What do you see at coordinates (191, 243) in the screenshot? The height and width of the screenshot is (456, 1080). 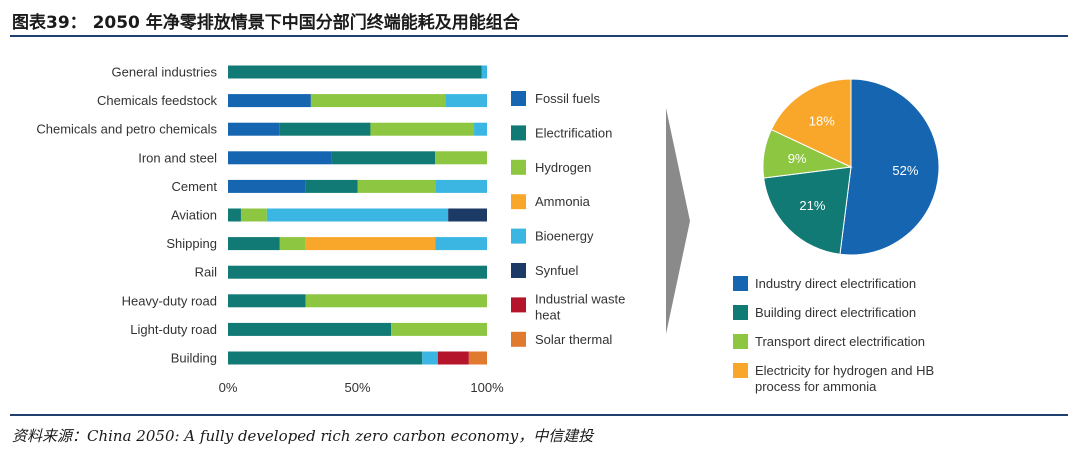 I see `category-label-shipping: Shipping` at bounding box center [191, 243].